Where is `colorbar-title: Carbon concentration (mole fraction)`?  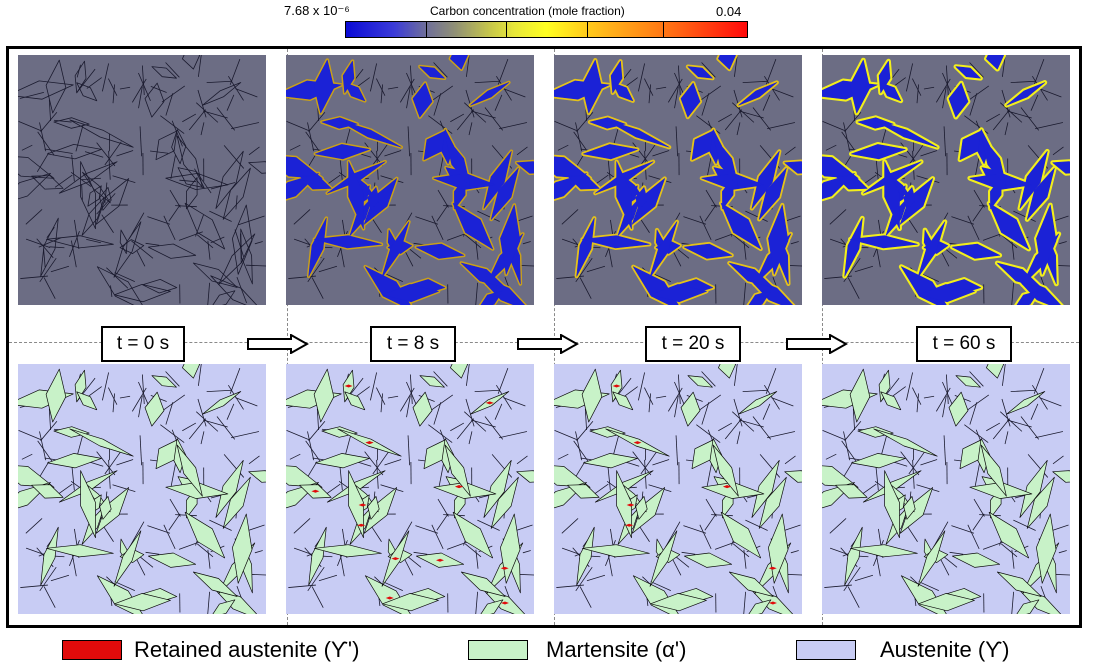
colorbar-title: Carbon concentration (mole fraction) is located at coordinates (527, 11).